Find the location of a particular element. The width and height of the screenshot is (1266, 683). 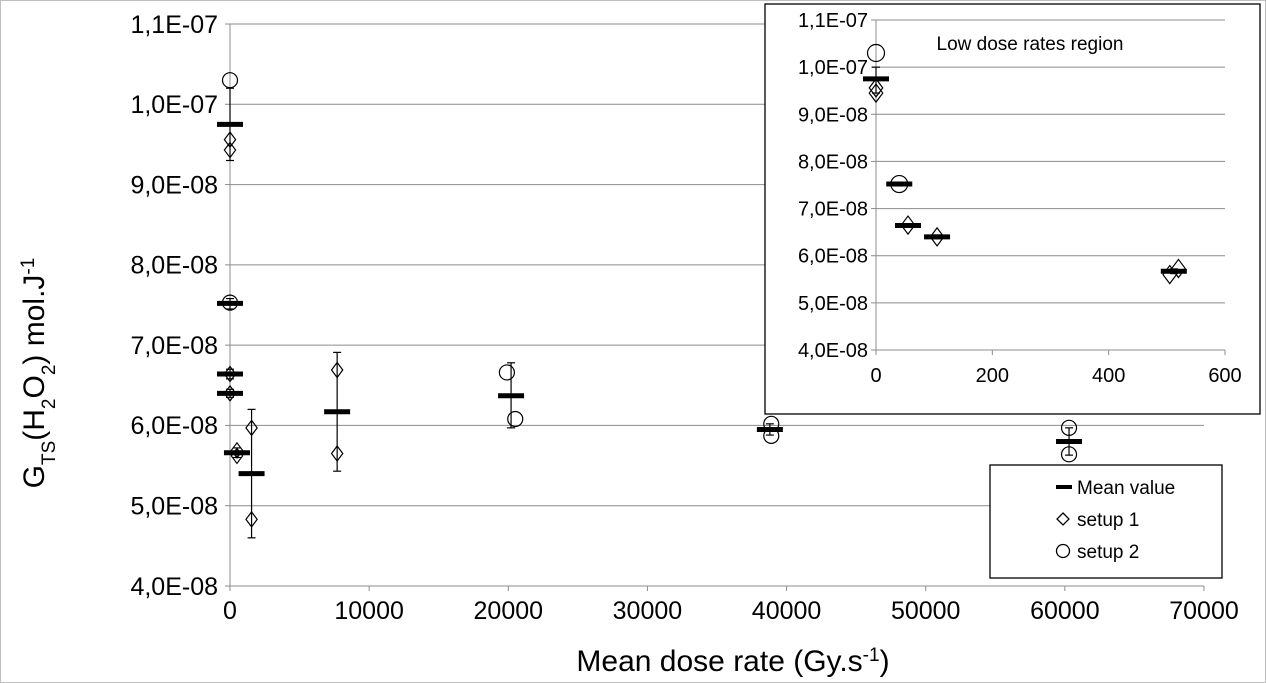

x-tick-label: 400 is located at coordinates (1108, 376).